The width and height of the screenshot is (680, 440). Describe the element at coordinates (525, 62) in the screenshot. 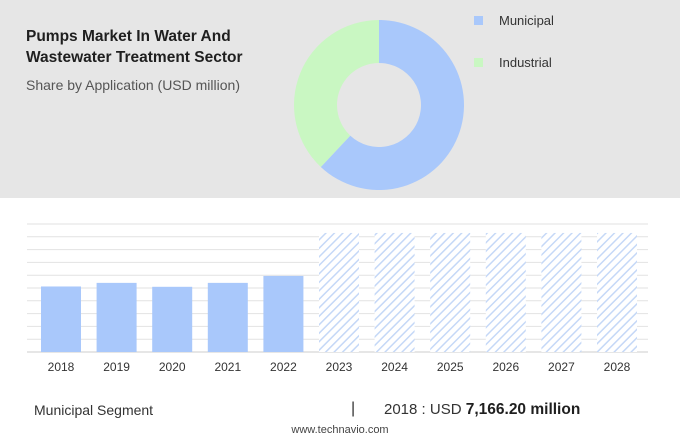

I see `legend-label: Industrial` at that location.